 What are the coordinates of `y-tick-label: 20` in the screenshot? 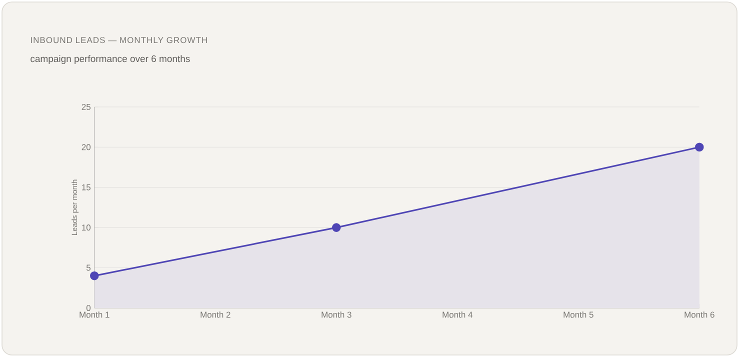 It's located at (86, 147).